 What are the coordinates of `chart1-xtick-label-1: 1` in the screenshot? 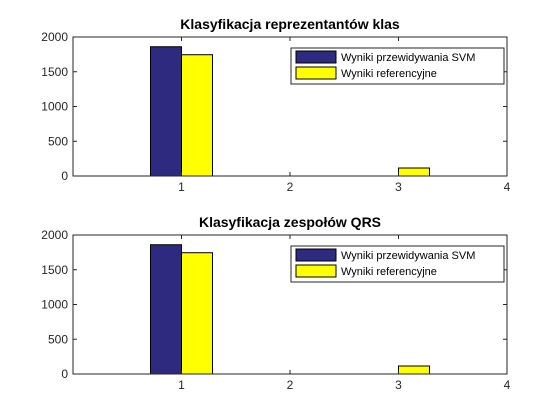 It's located at (181, 187).